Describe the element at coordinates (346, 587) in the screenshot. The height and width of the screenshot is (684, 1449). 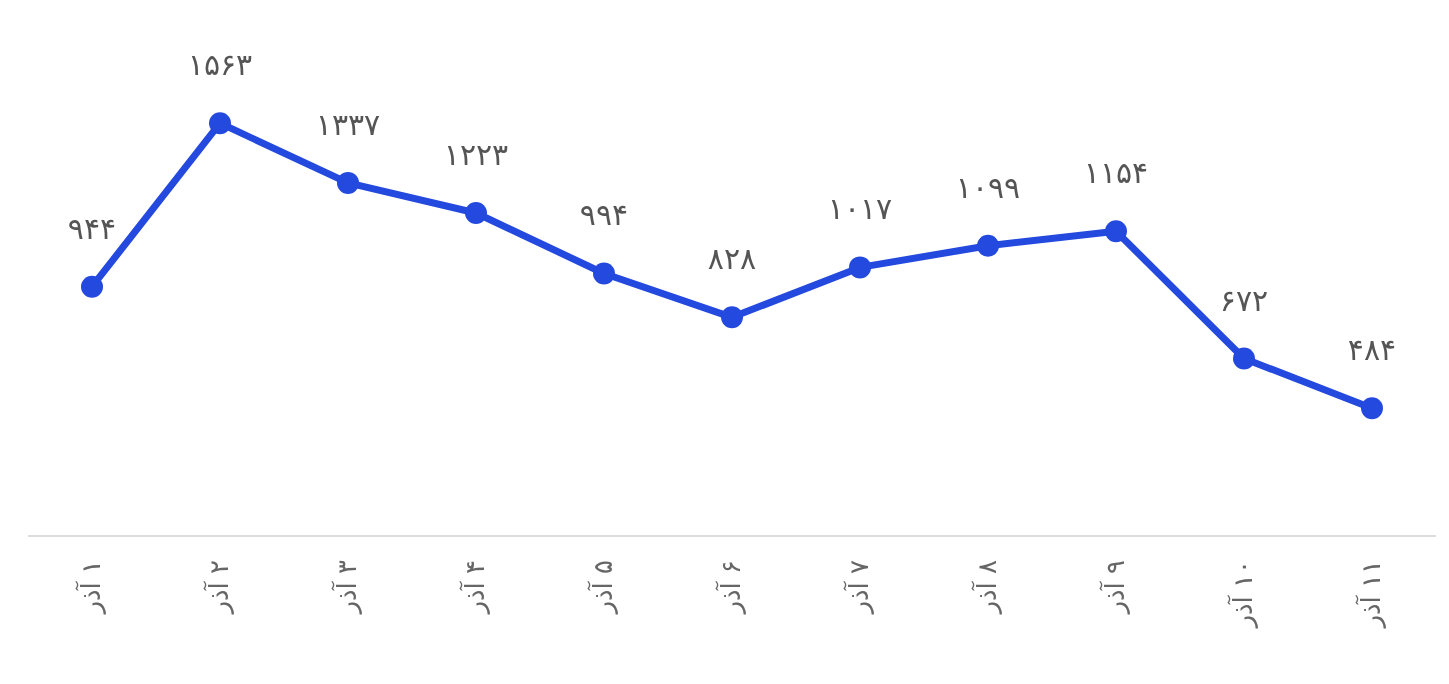
I see `x-tick-label: ۳ آذر` at that location.